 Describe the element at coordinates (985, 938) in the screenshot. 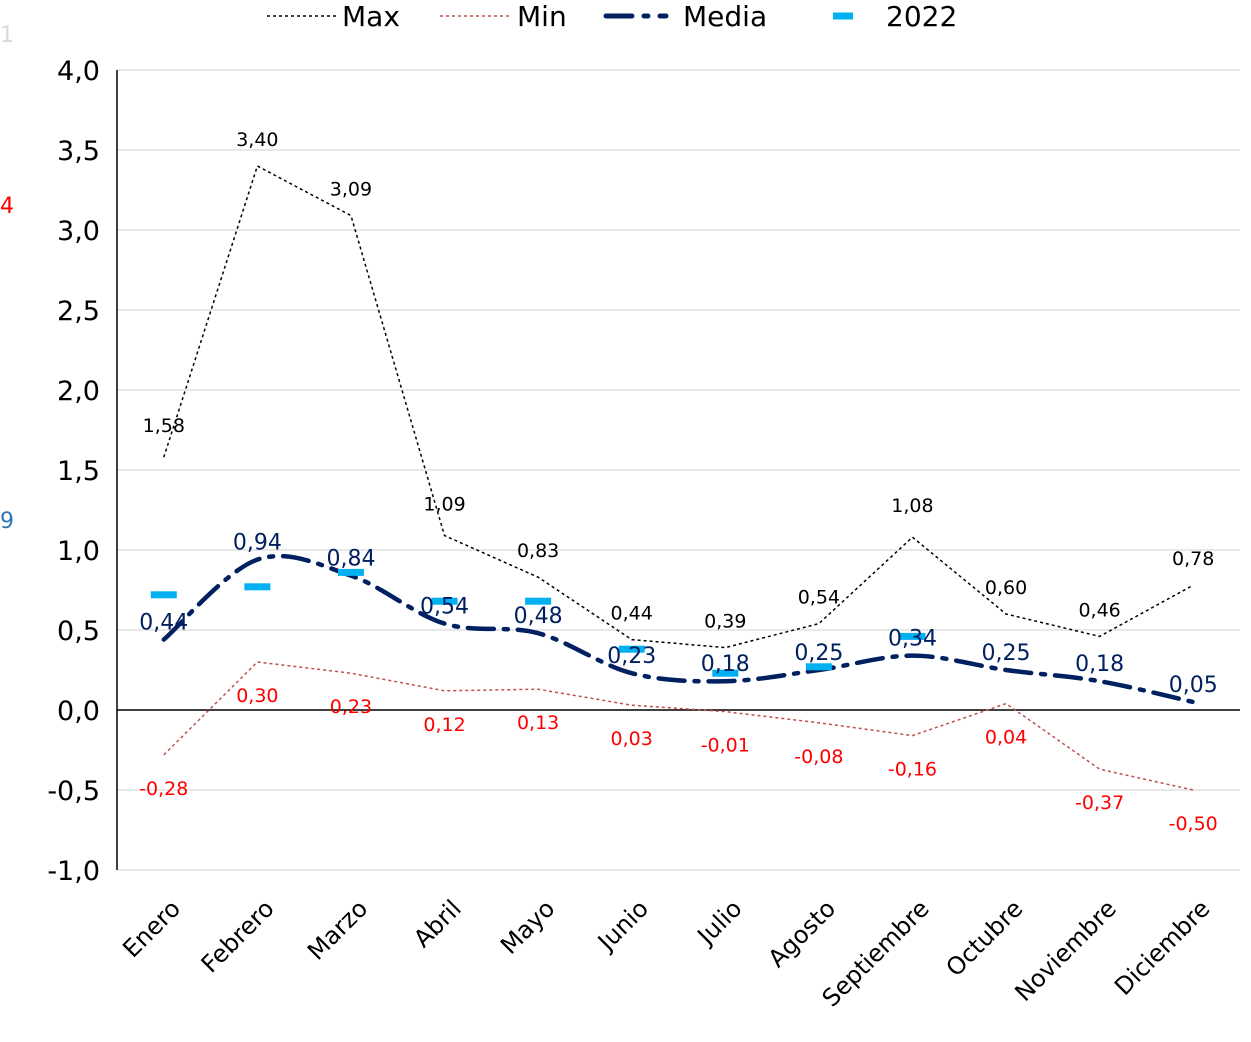

I see `x-category-label: Octubre` at that location.